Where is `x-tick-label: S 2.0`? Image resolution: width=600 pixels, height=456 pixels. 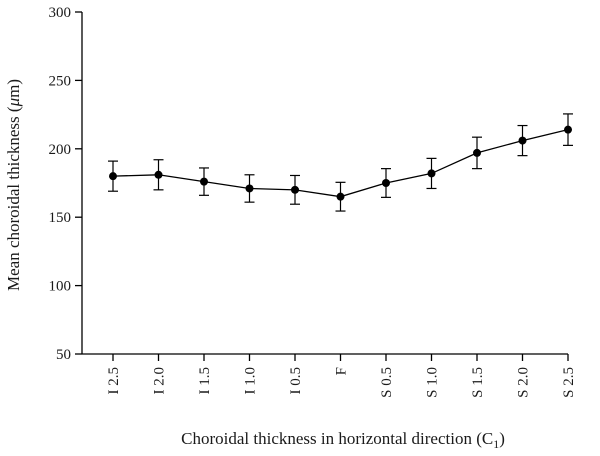 x-tick-label: S 2.0 is located at coordinates (524, 382).